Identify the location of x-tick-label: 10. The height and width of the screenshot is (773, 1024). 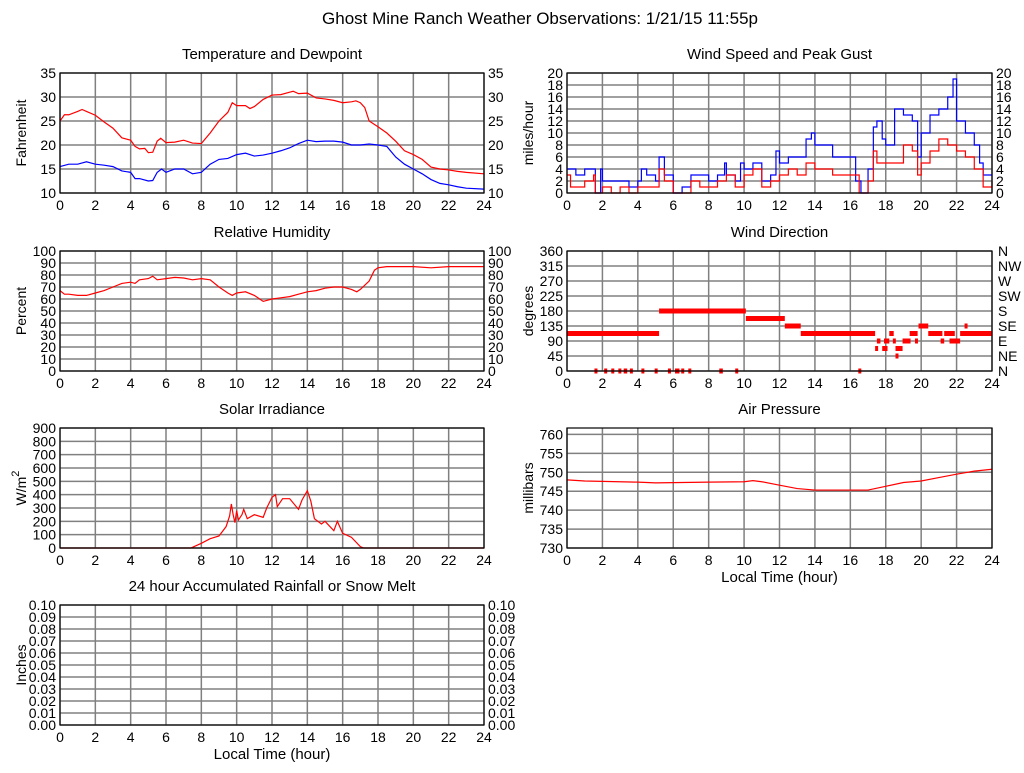
(237, 560).